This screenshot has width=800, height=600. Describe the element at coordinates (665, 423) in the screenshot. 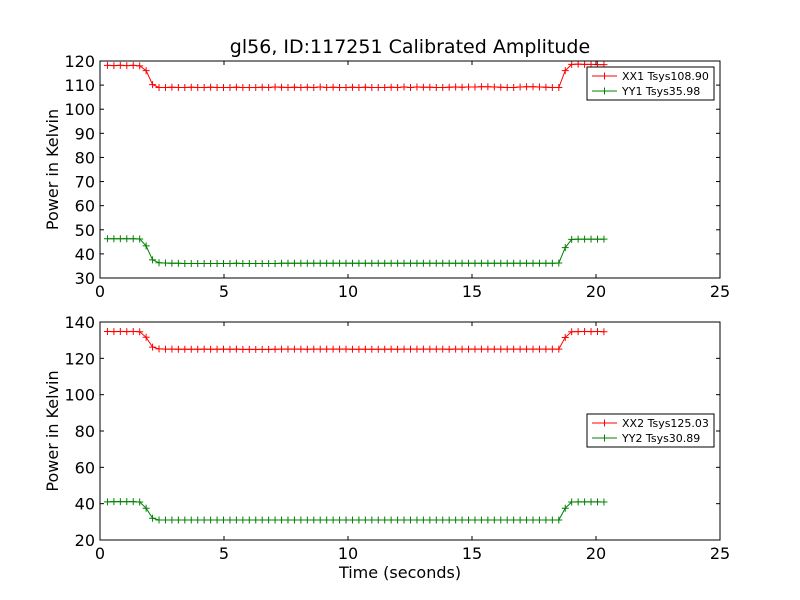

I see `legend-label: XX2 Tsys125.03` at that location.